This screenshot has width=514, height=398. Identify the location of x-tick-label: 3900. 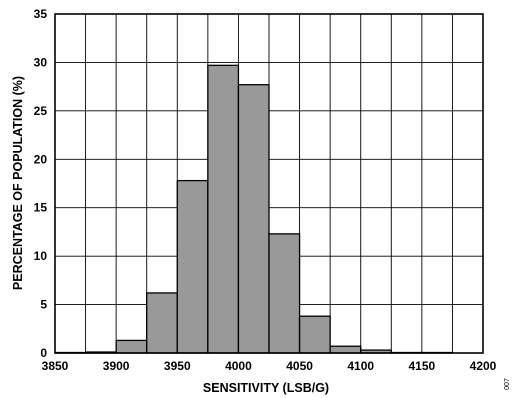
(116, 366).